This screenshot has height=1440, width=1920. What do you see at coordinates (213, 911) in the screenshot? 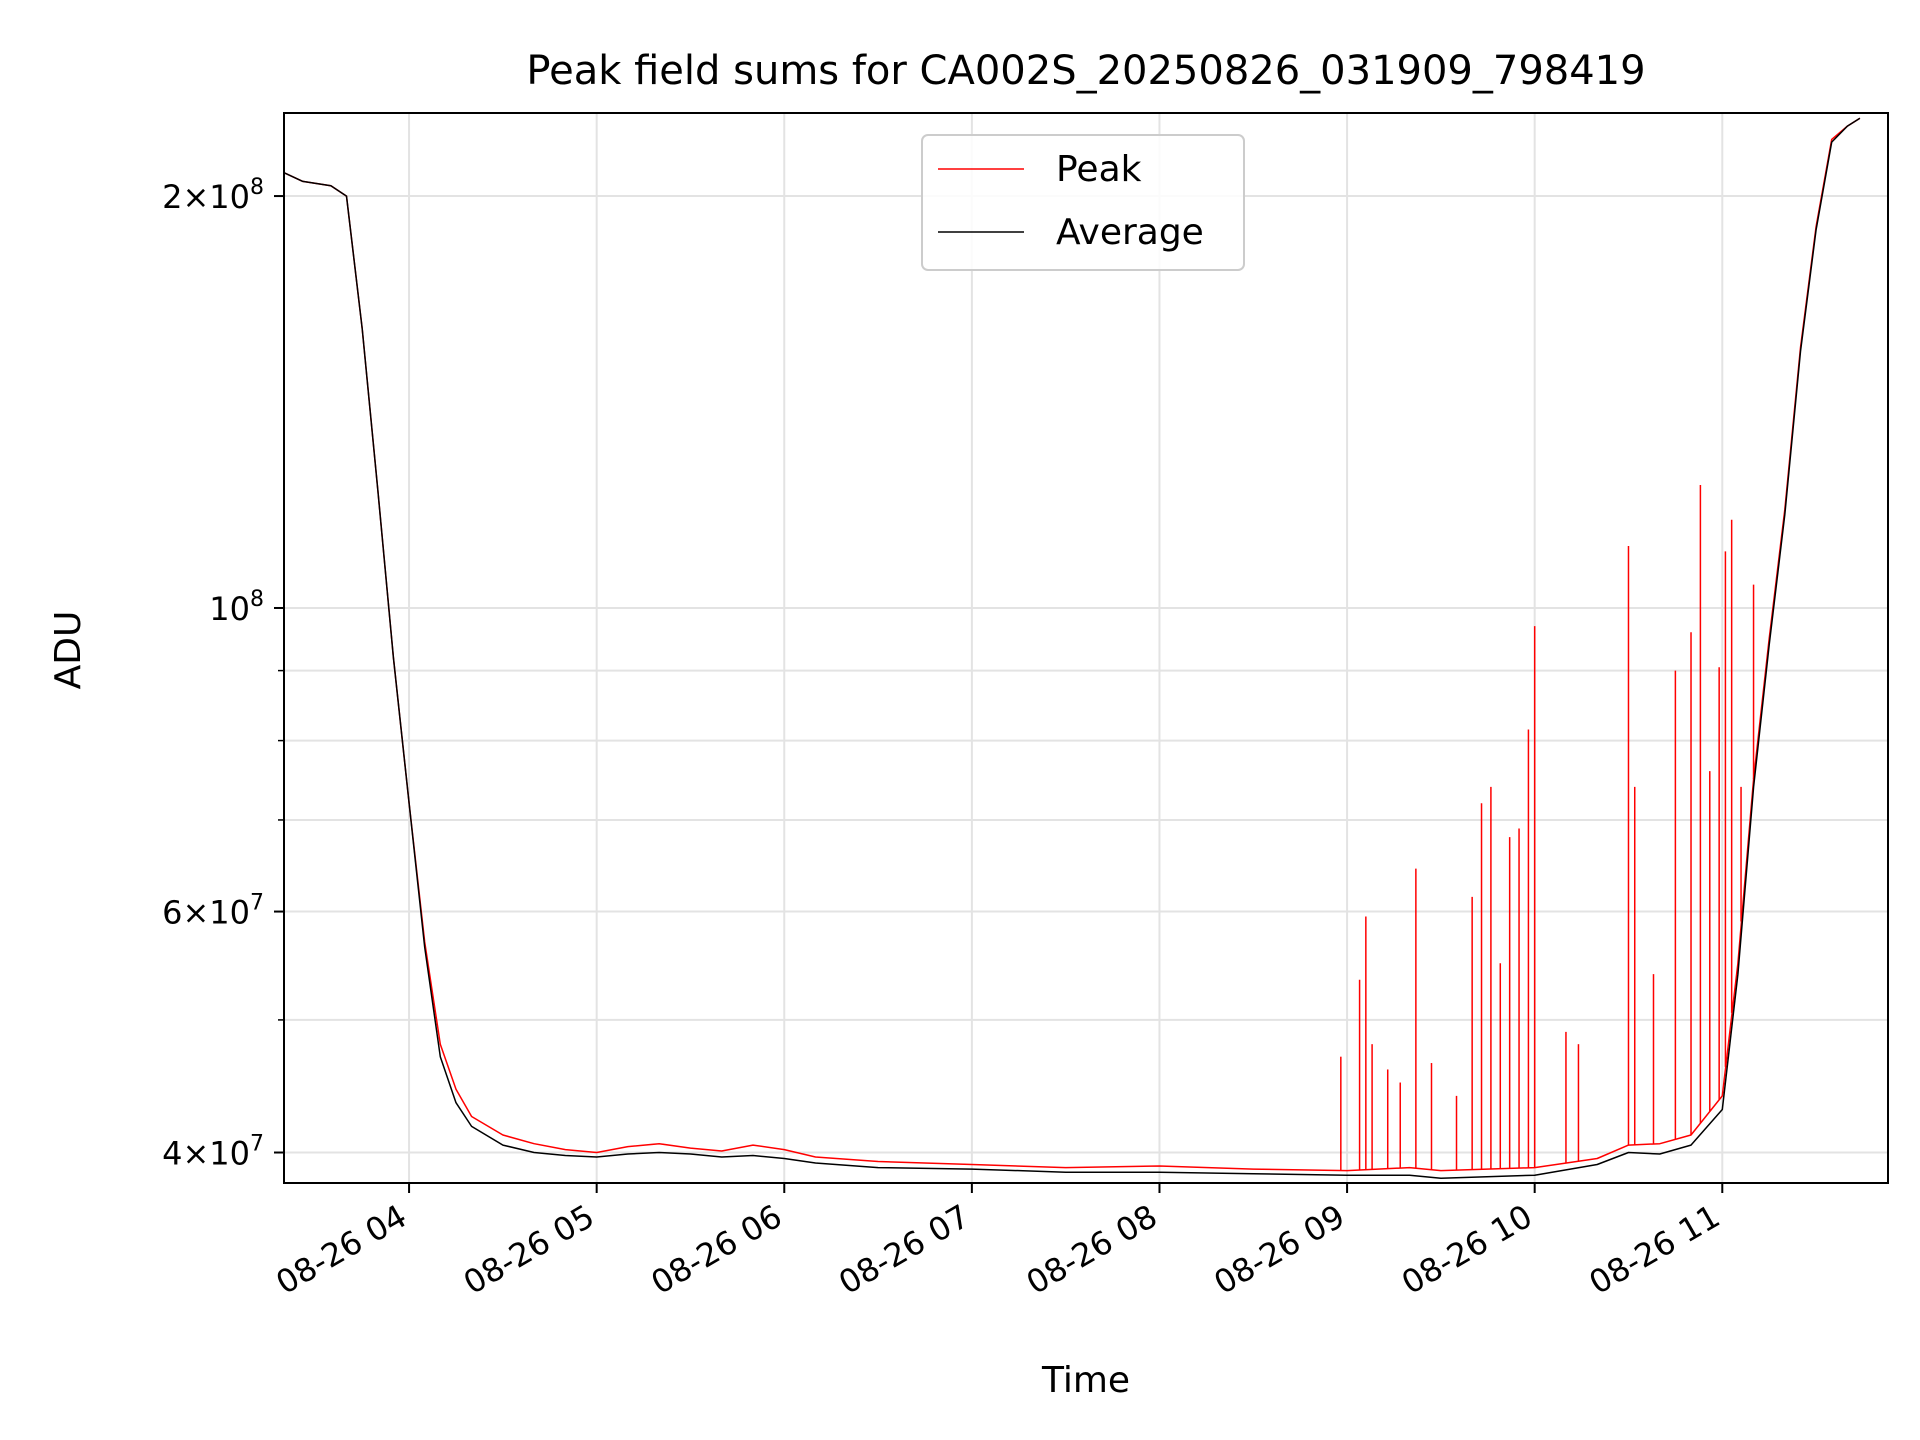
I see `y-tick-label: 6×107` at bounding box center [213, 911].